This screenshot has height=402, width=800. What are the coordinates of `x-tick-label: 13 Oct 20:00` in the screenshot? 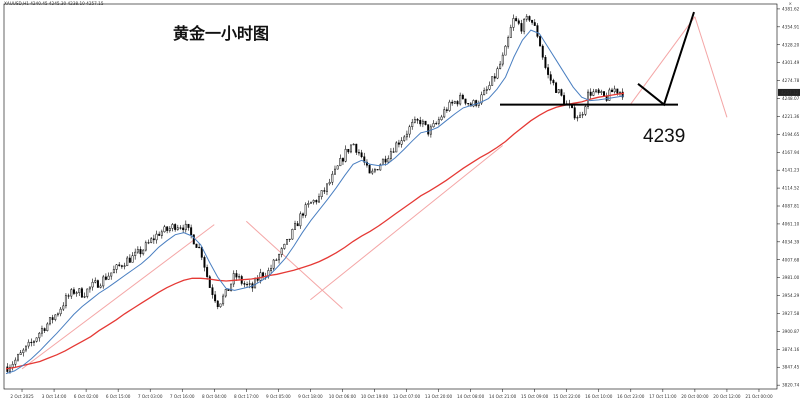 It's located at (439, 396).